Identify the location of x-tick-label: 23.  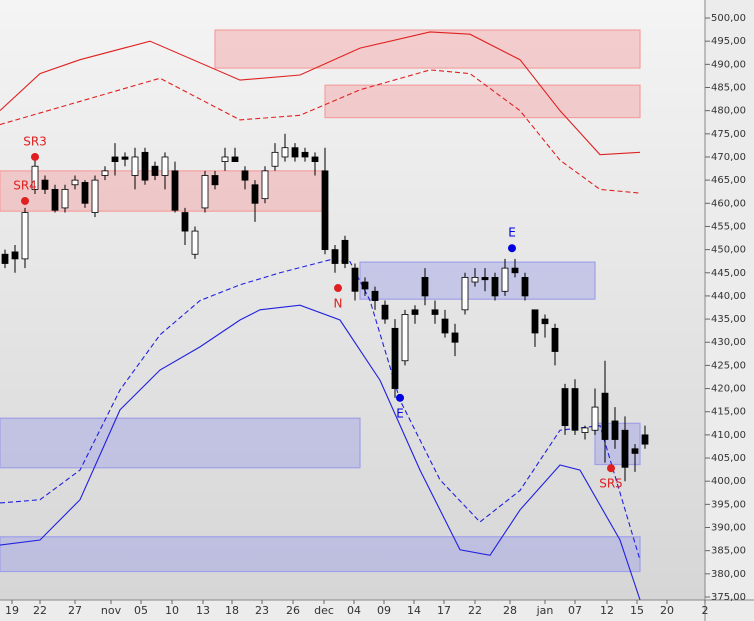
(262, 610).